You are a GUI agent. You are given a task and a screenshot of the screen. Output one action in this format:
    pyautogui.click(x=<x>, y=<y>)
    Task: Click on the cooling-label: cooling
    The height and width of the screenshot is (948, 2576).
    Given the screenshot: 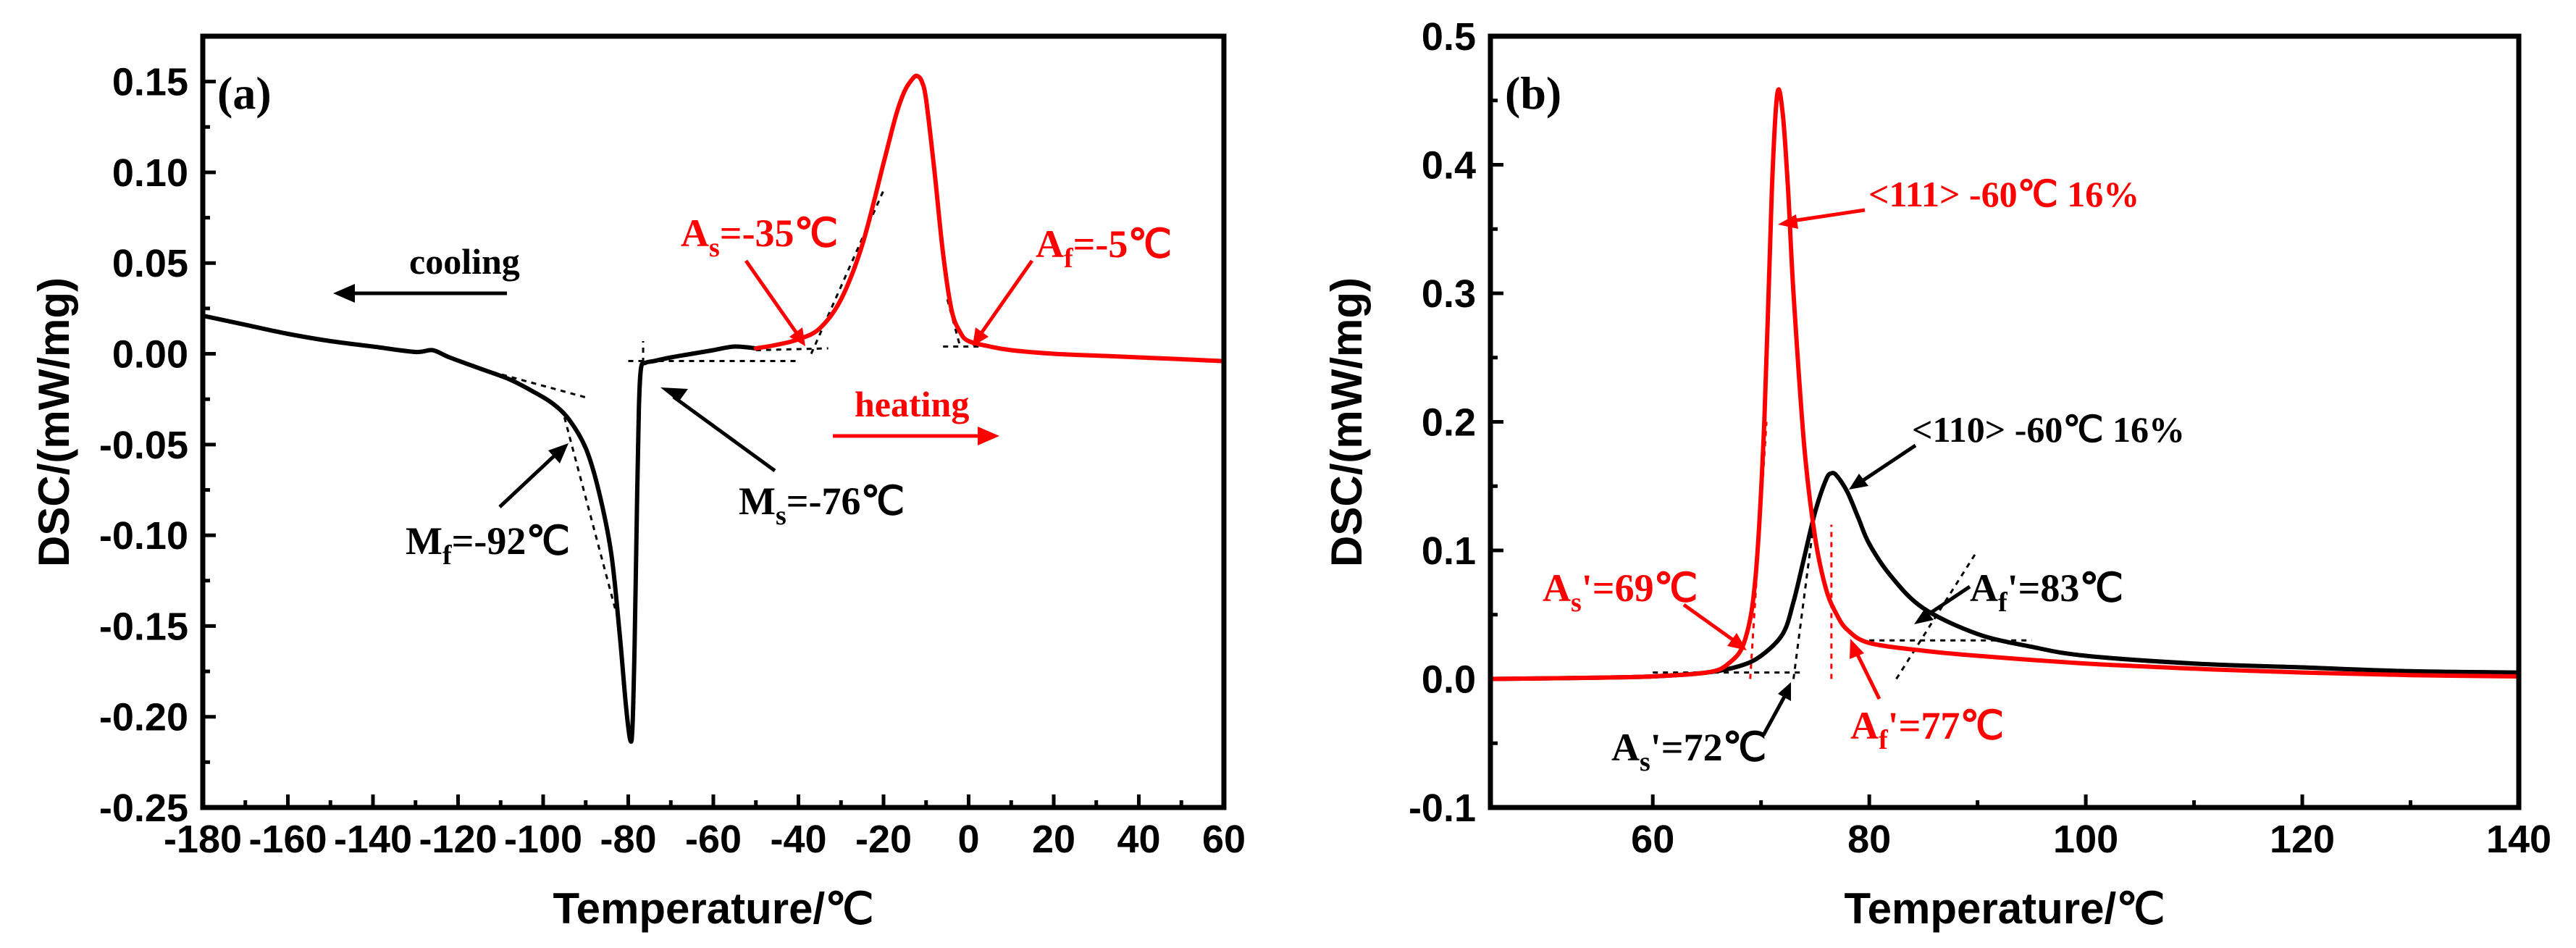 What is the action you would take?
    pyautogui.click(x=464, y=261)
    